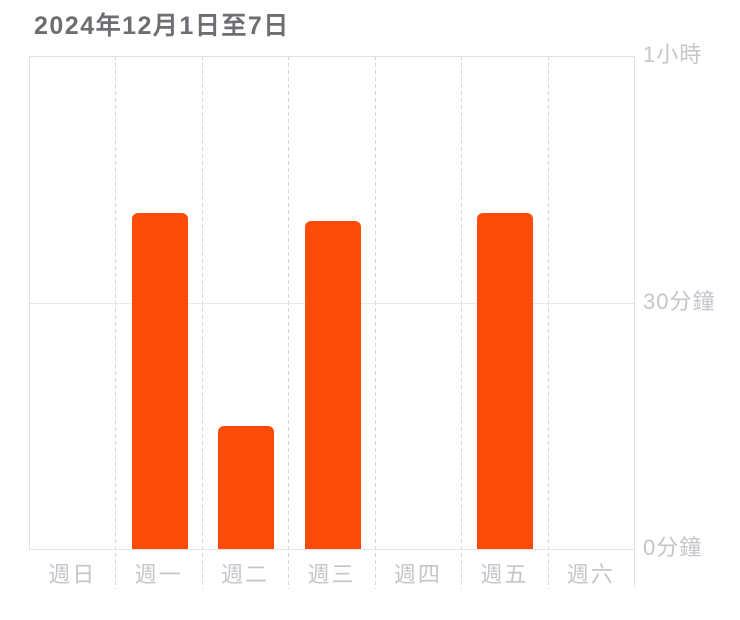 The image size is (740, 620). I want to click on x-axis-labels: 週日 週一 週二 週三 週四 週五 週六, so click(331, 573).